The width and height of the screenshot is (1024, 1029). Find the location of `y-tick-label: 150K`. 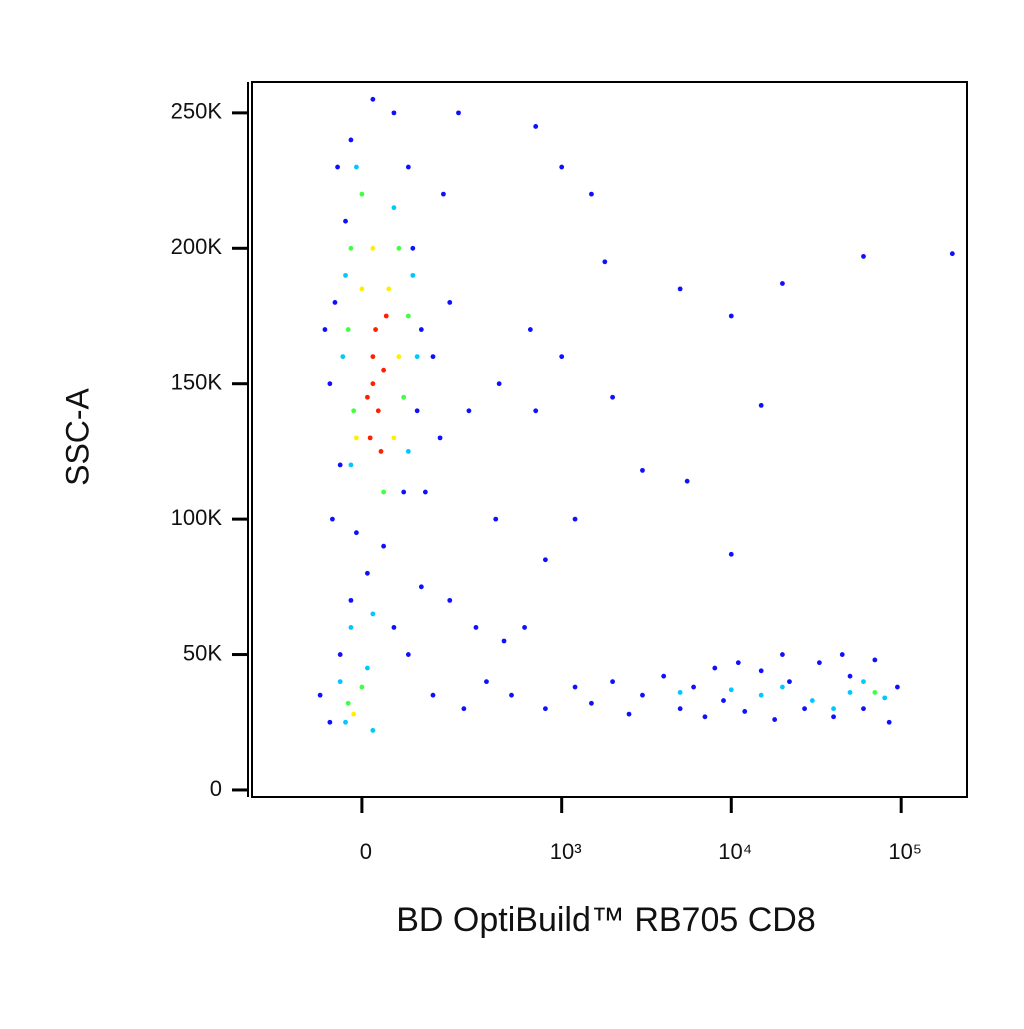

y-tick-label: 150K is located at coordinates (197, 382).